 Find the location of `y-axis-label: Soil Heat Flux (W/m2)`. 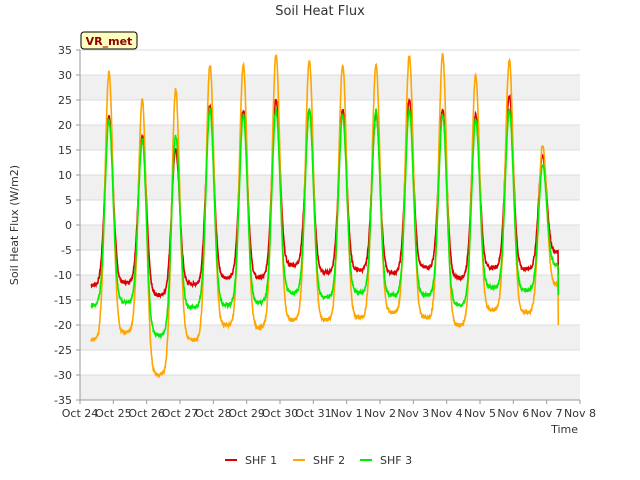

y-axis-label: Soil Heat Flux (W/m2) is located at coordinates (14, 225).